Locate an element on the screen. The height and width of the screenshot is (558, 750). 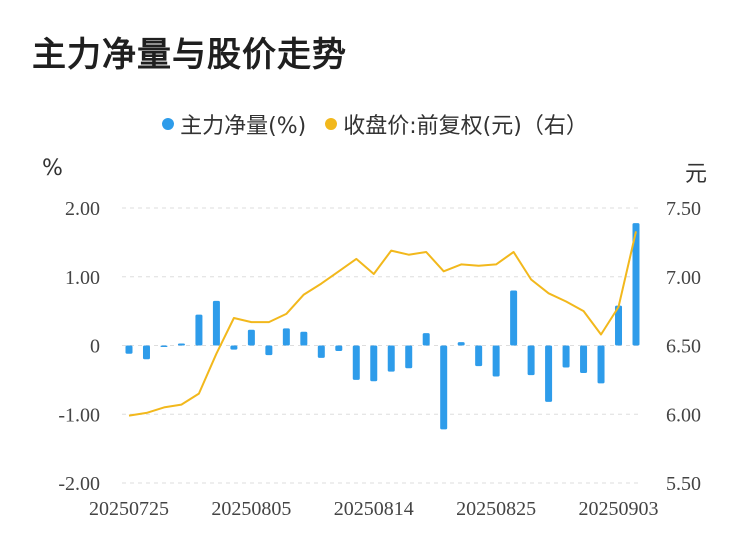
y-right-tick-label: 7.00 is located at coordinates (683, 278).